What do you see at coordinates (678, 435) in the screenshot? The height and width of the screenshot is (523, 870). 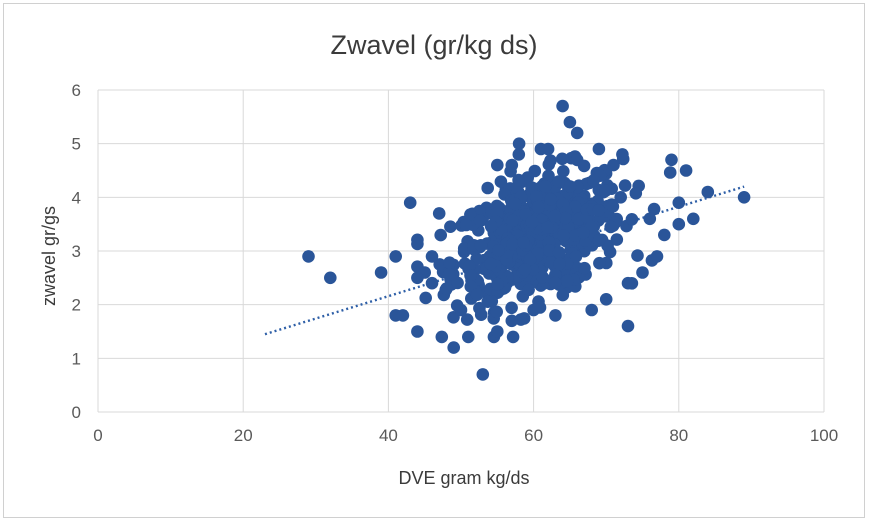 I see `x-tick-label: 80` at bounding box center [678, 435].